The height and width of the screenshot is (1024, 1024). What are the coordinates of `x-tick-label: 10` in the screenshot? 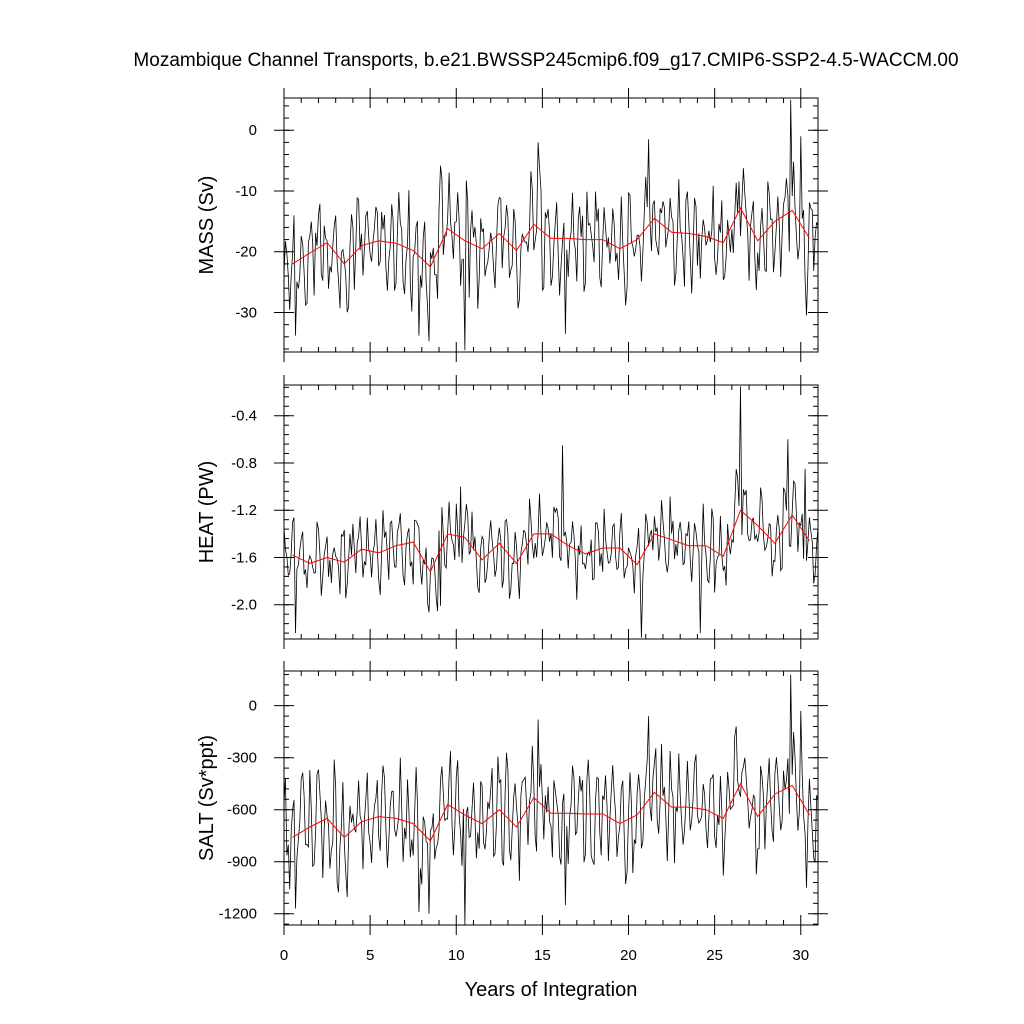 It's located at (456, 955).